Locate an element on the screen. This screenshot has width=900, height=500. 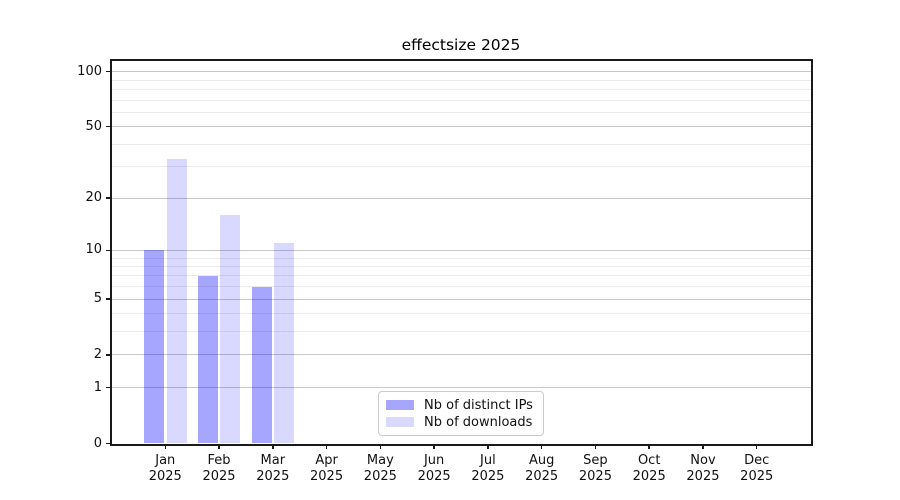
chart-title: effectsize 2025 is located at coordinates (461, 45).